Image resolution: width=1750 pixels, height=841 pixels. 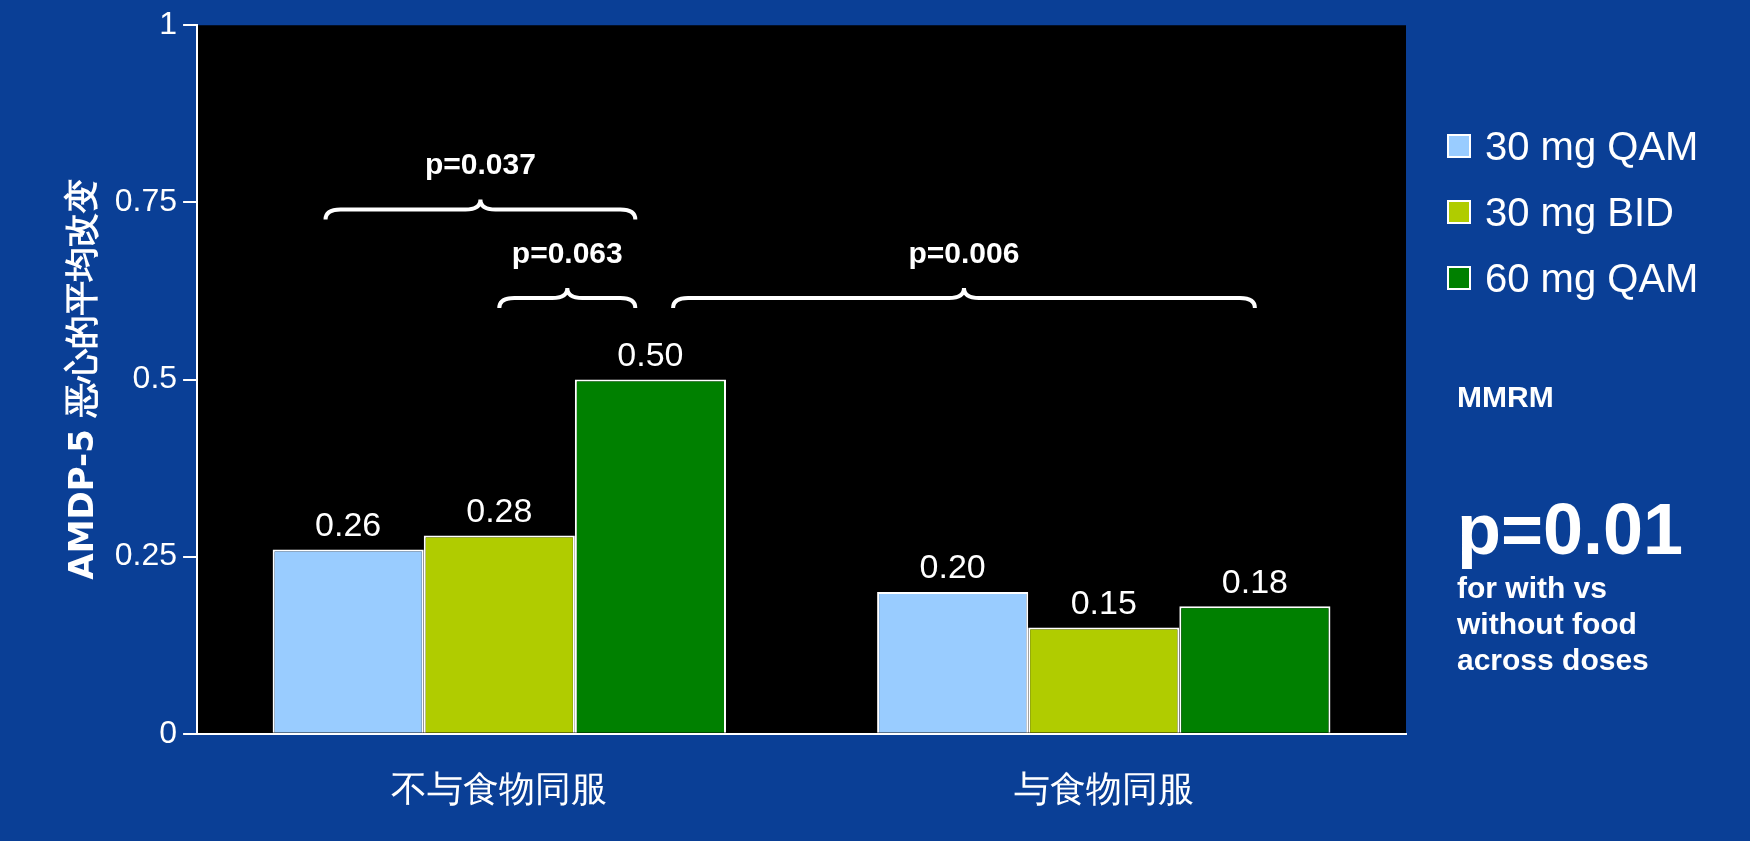 What do you see at coordinates (1103, 601) in the screenshot?
I see `data-label: 0.15` at bounding box center [1103, 601].